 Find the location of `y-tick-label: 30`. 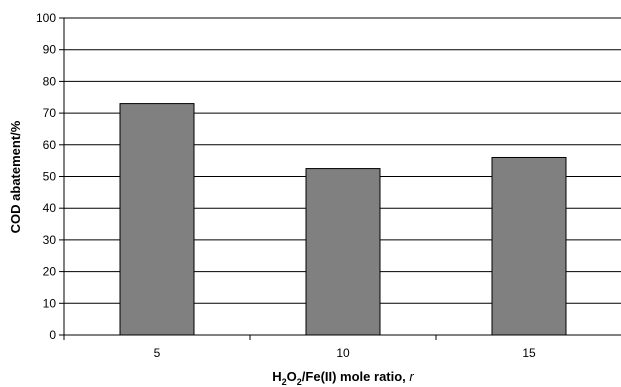

y-tick-label: 30 is located at coordinates (50, 240).